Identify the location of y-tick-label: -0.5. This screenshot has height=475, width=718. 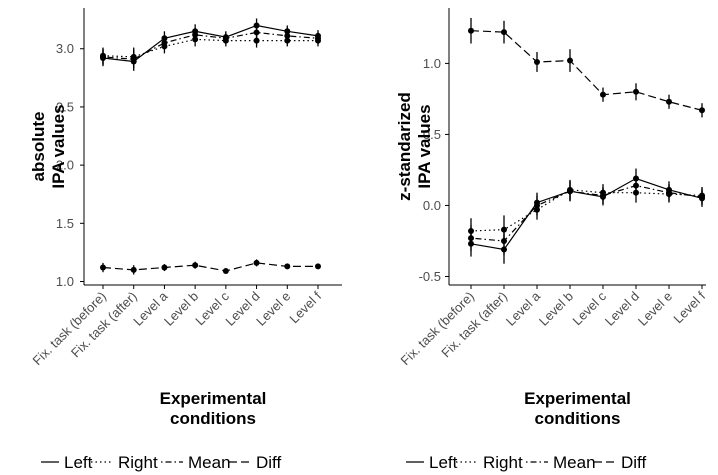
(430, 276).